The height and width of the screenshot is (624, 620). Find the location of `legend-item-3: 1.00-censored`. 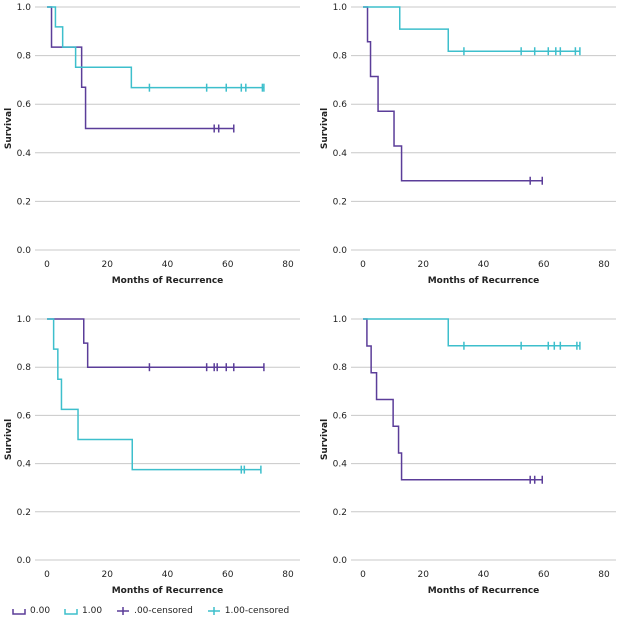

legend-item-3: 1.00-censored is located at coordinates (248, 611).